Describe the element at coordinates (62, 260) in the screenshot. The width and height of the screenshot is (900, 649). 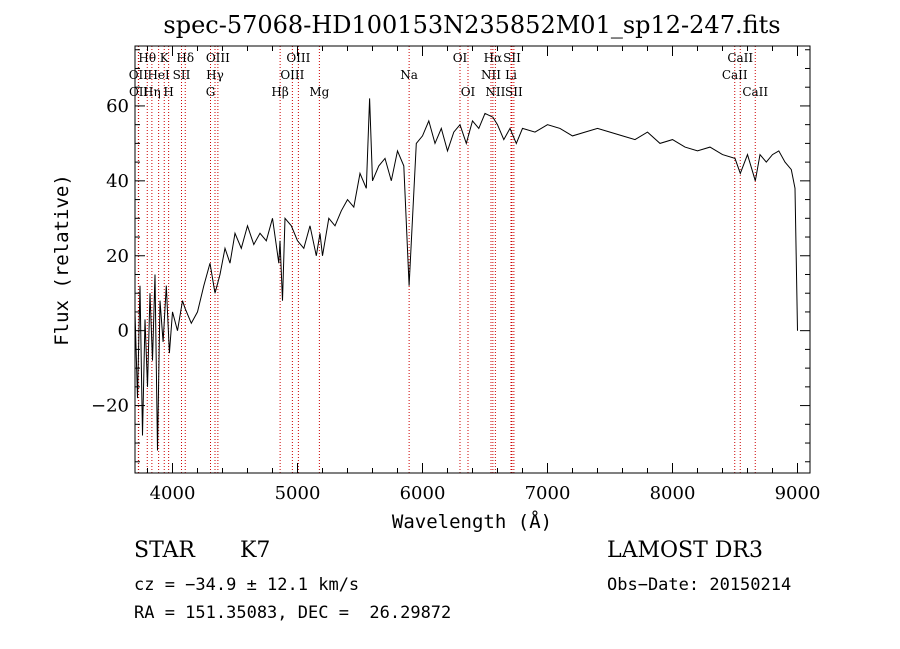
I see `y-axis-label: Flux (relative)` at that location.